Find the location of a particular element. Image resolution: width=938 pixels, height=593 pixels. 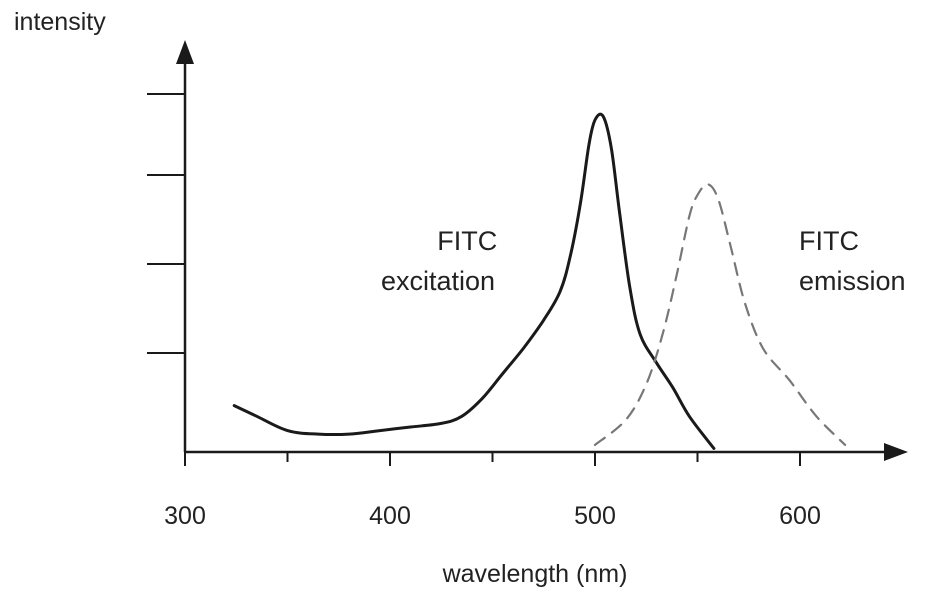

x-axis-arrowhead is located at coordinates (896, 452).